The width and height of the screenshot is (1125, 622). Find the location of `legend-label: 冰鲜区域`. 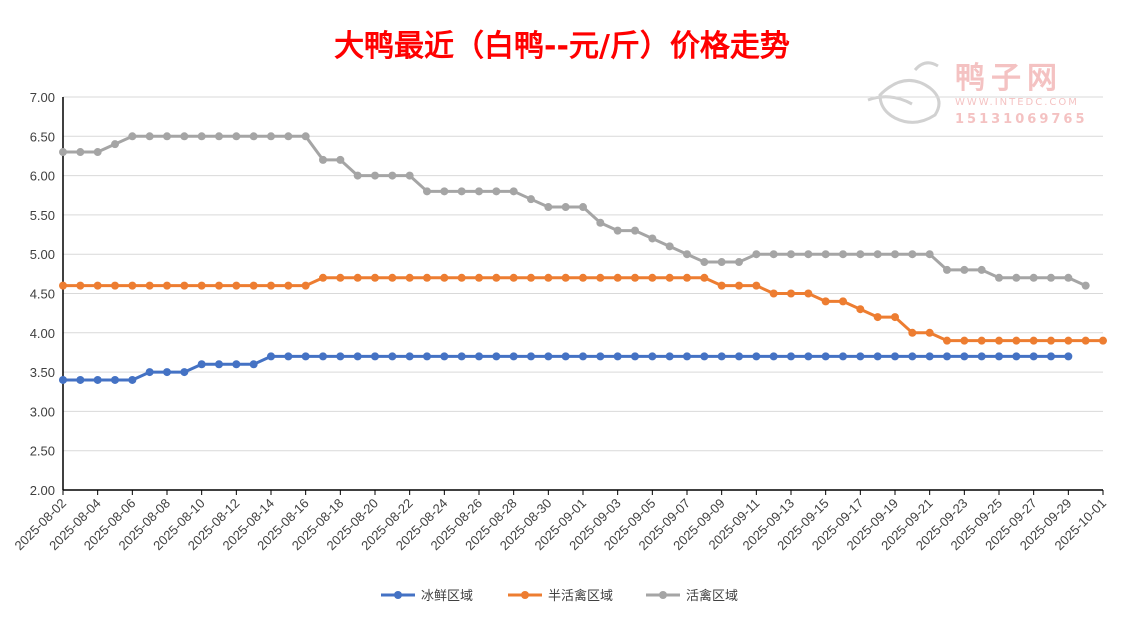

legend-label: 冰鲜区域 is located at coordinates (447, 596).